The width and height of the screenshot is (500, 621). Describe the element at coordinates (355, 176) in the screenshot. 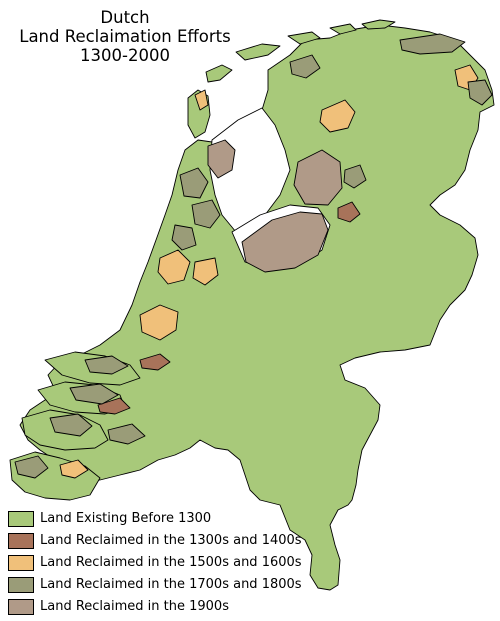

I see `reclaim-1700-overijssel` at that location.